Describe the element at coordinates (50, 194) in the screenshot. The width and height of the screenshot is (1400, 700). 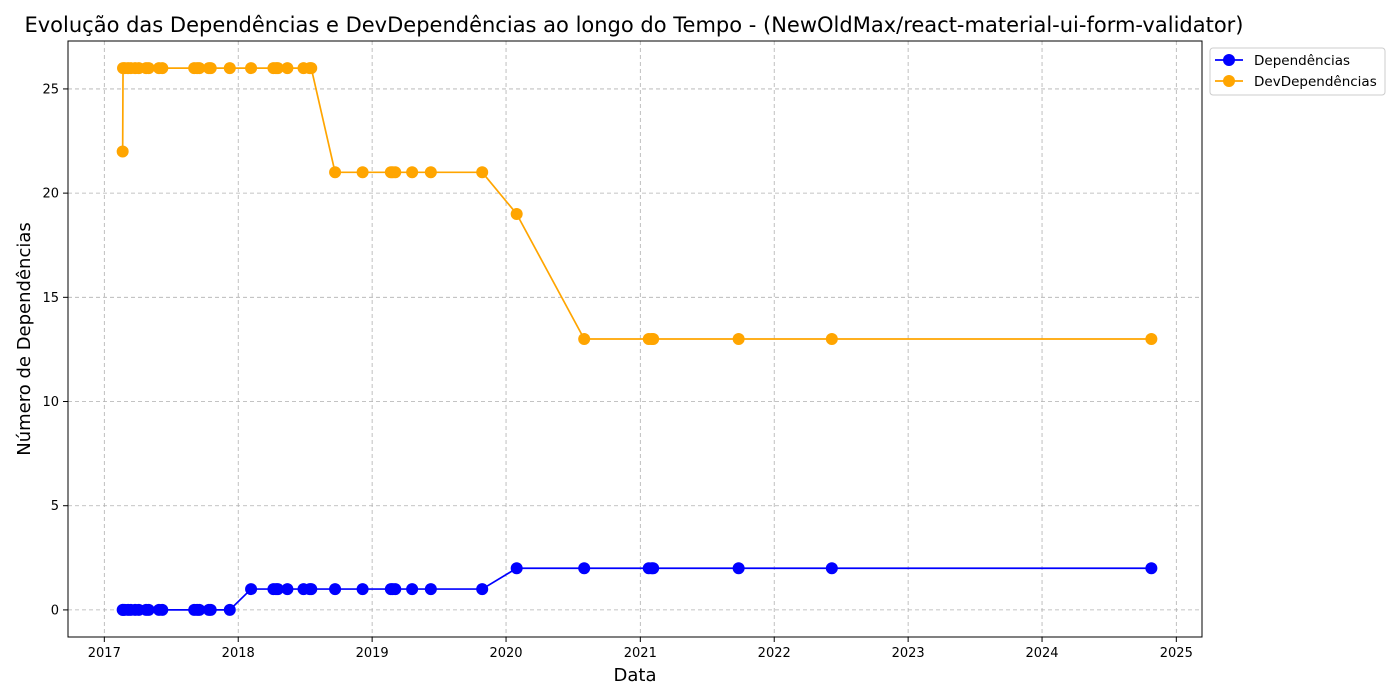
I see `y-tick-label-20: 20` at that location.